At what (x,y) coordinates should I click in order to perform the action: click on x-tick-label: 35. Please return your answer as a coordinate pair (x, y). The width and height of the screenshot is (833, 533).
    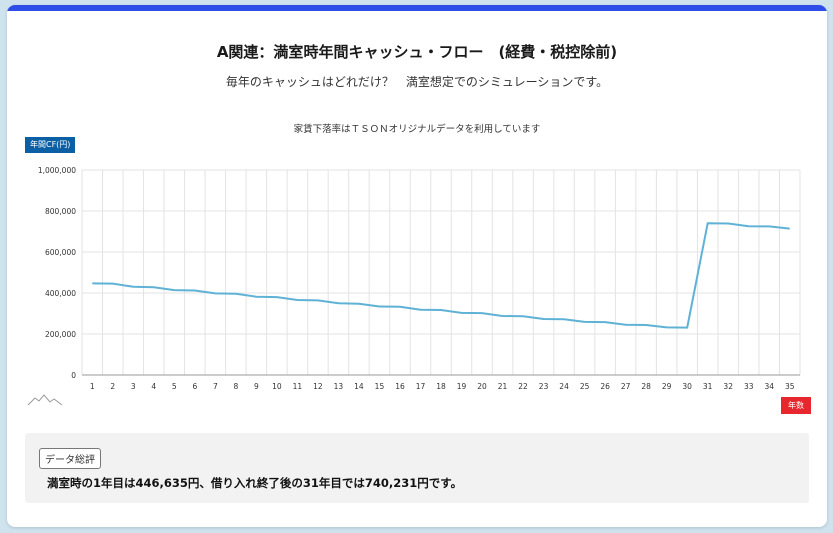
    Looking at the image, I should click on (790, 386).